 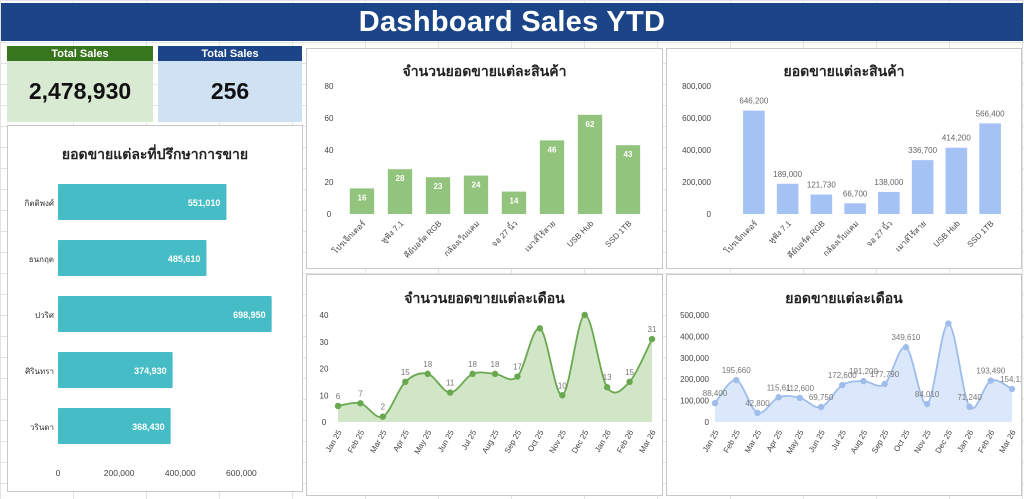 I want to click on bar-data-label: 336,700, so click(x=922, y=150).